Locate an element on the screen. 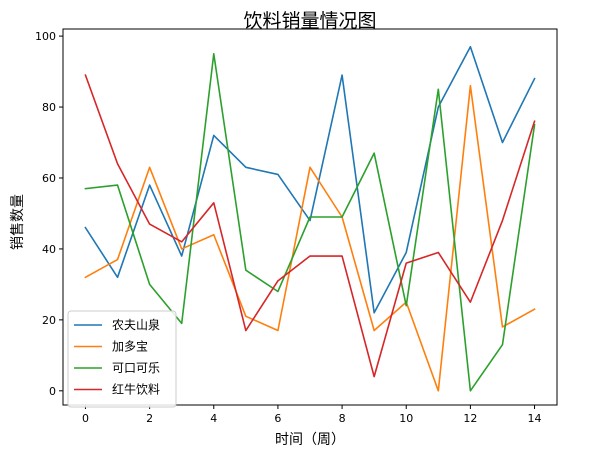 The height and width of the screenshot is (452, 592). chart-title: 饮料销量情况图 is located at coordinates (309, 21).